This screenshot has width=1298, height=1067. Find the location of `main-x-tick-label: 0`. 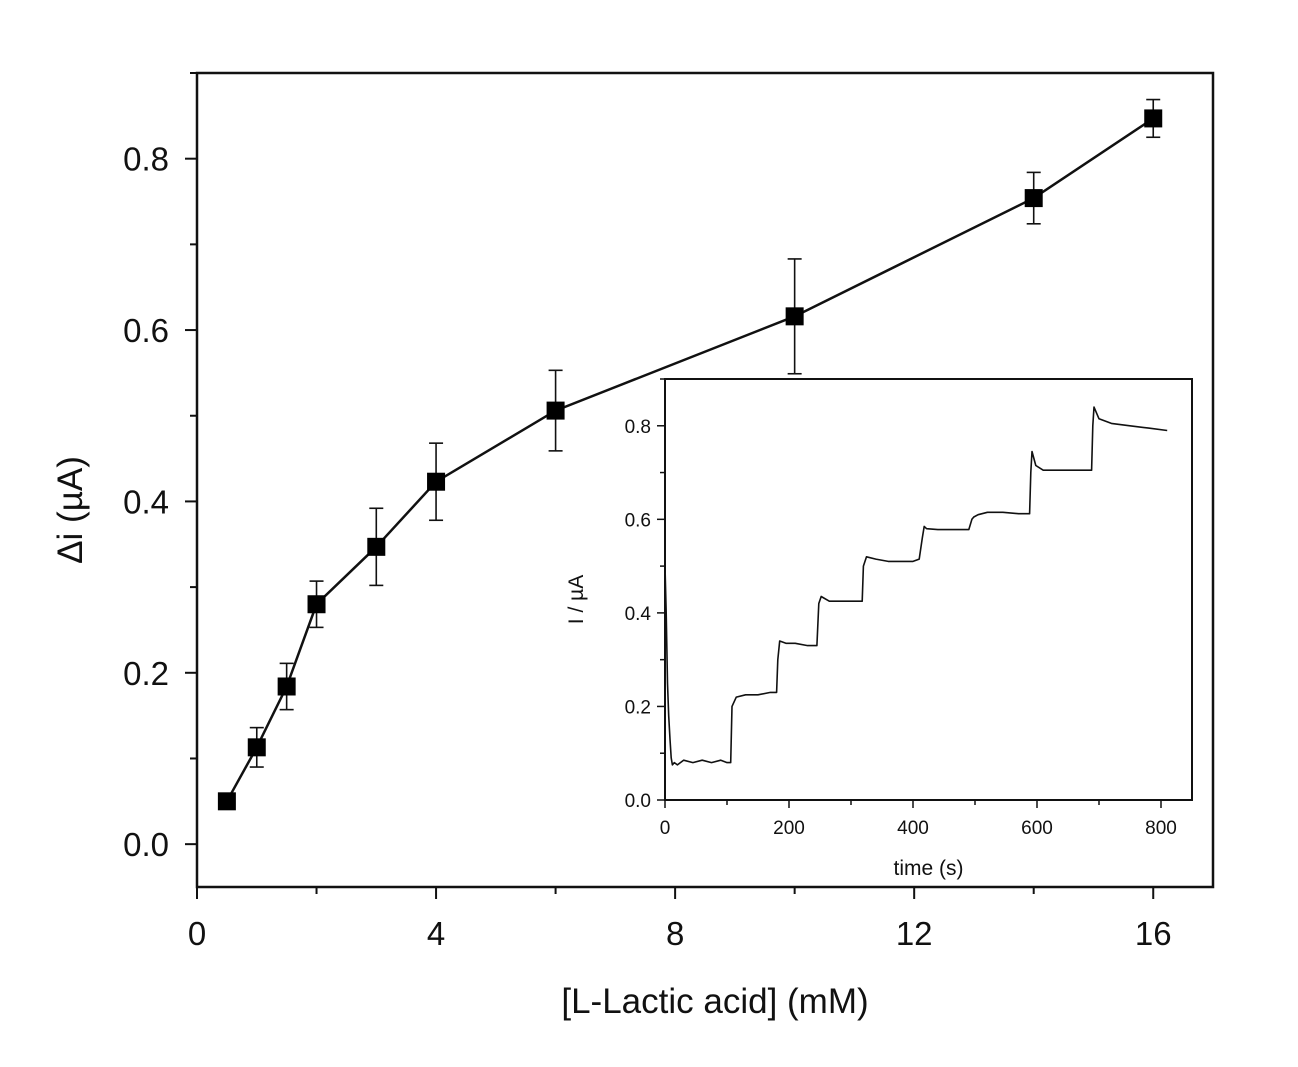

main-x-tick-label: 0 is located at coordinates (197, 933).